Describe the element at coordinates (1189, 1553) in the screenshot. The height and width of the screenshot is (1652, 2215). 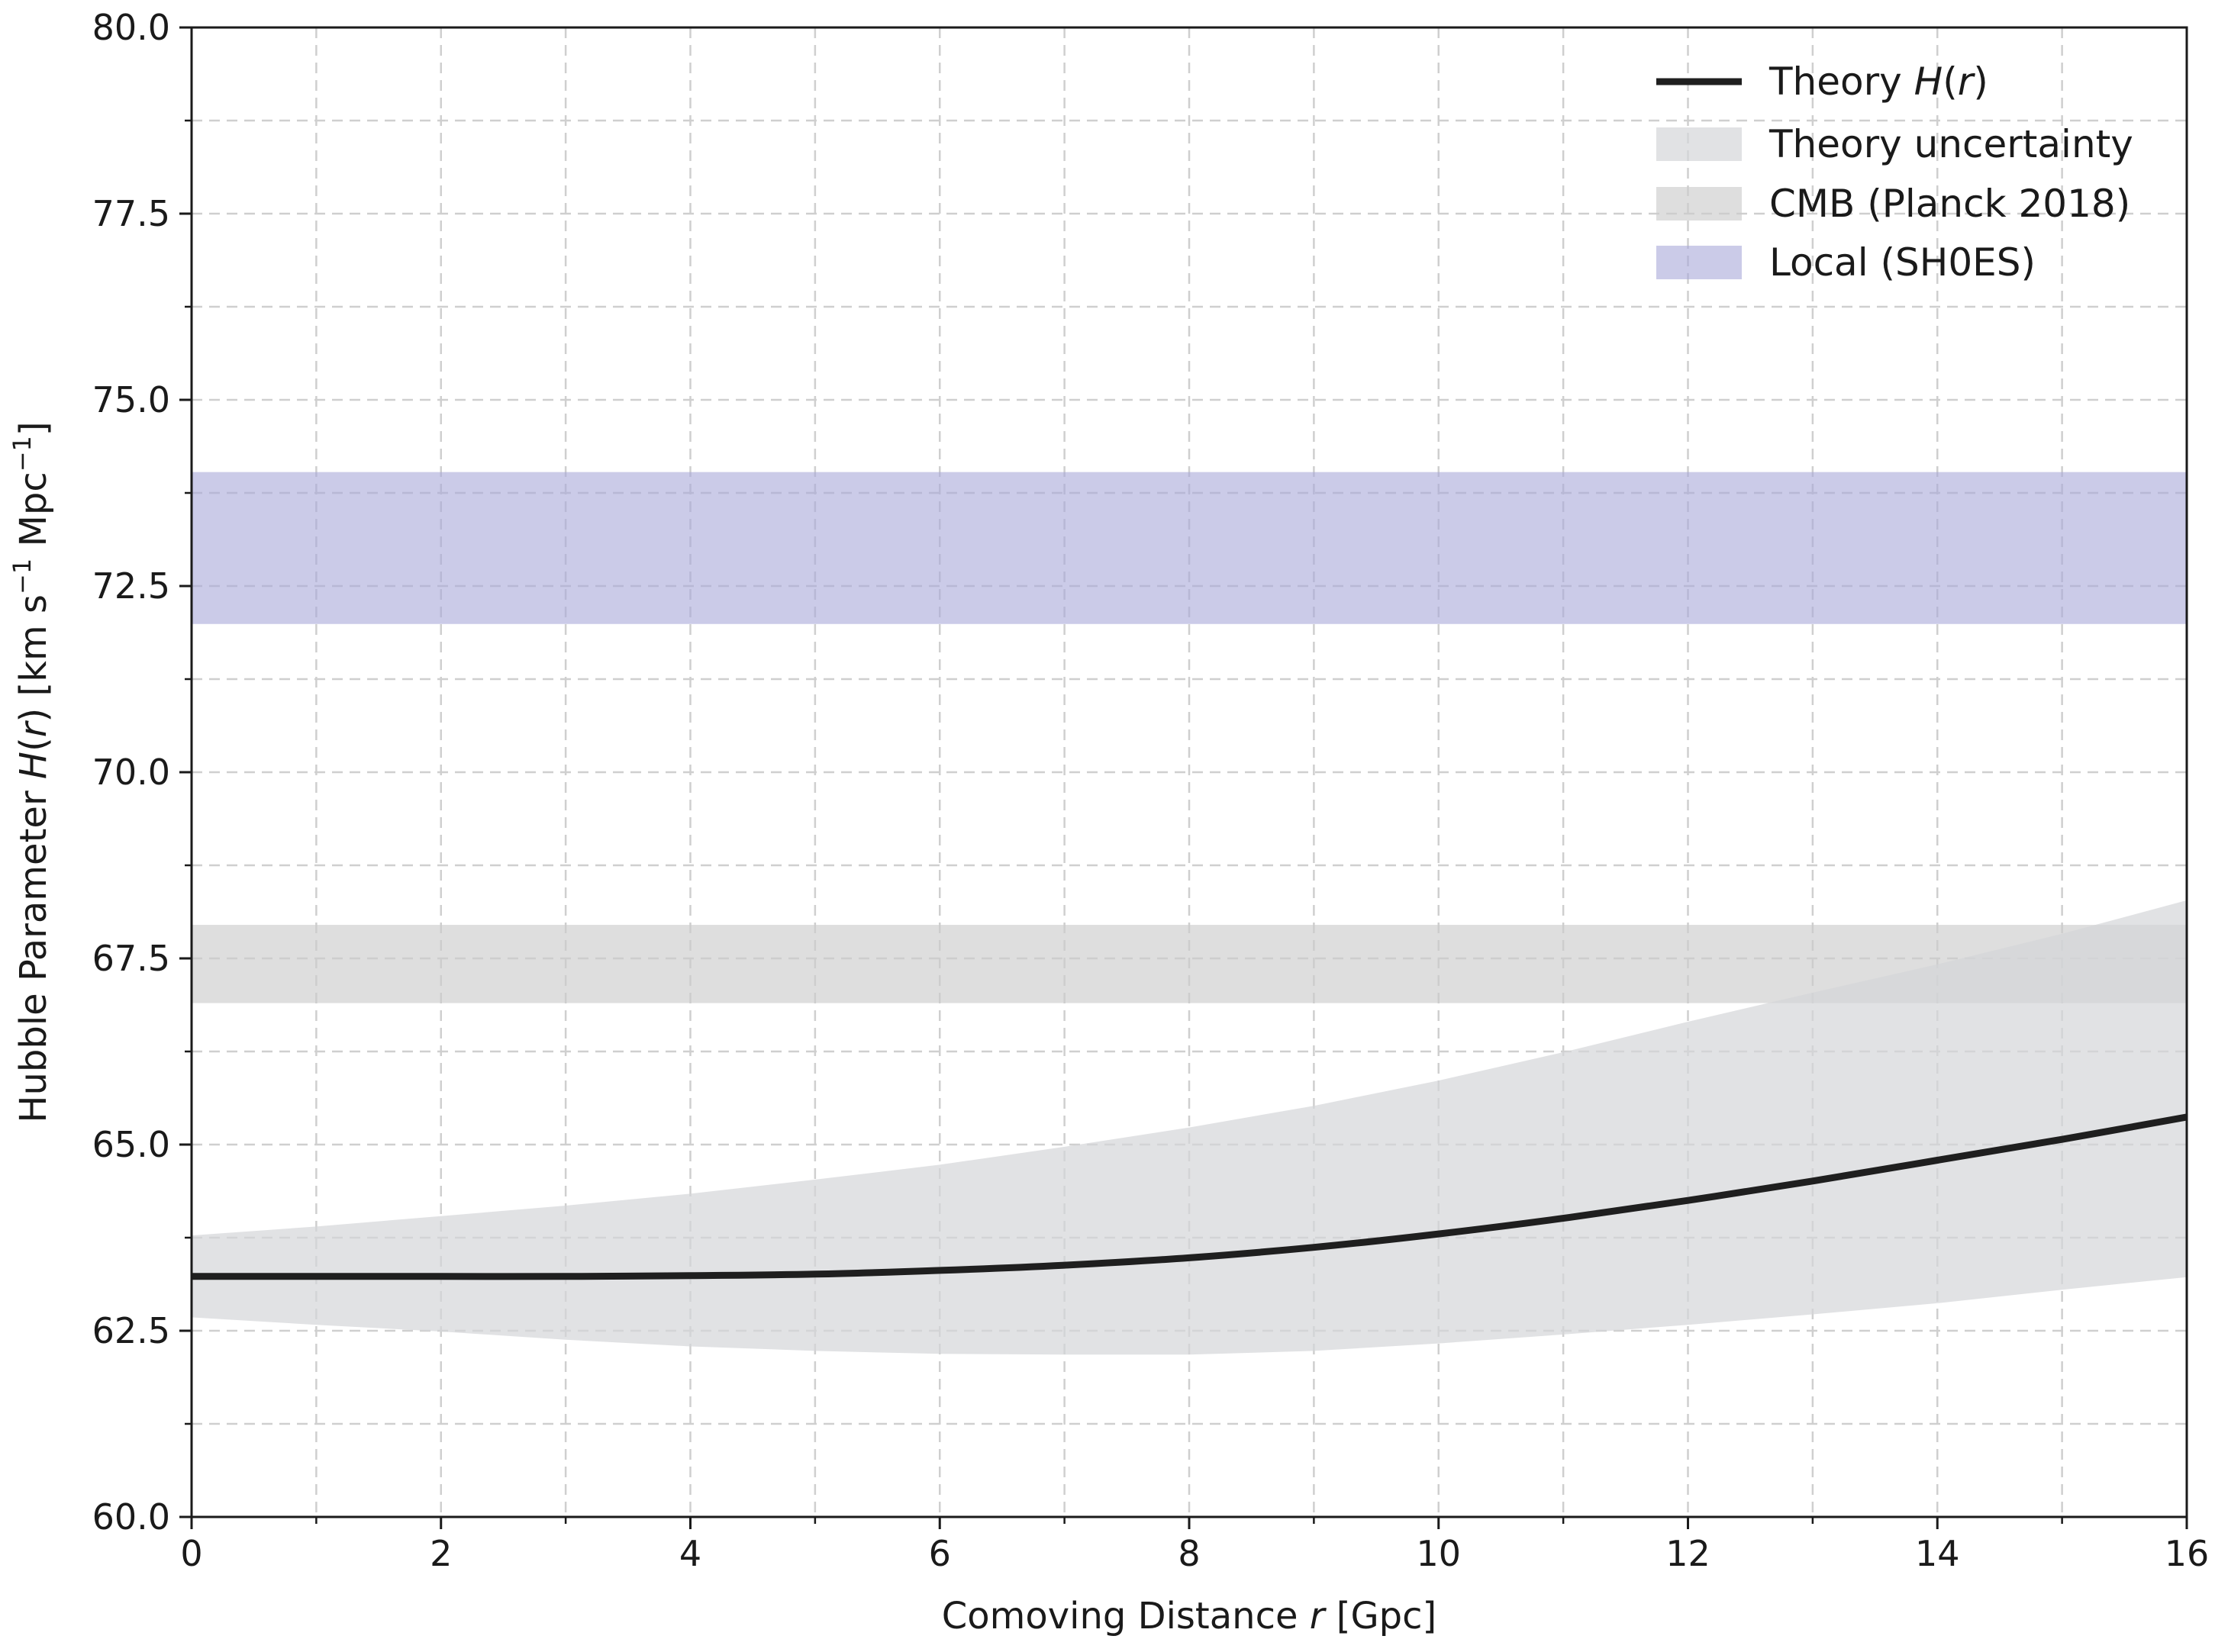
I see `x-tick-label: 8` at that location.